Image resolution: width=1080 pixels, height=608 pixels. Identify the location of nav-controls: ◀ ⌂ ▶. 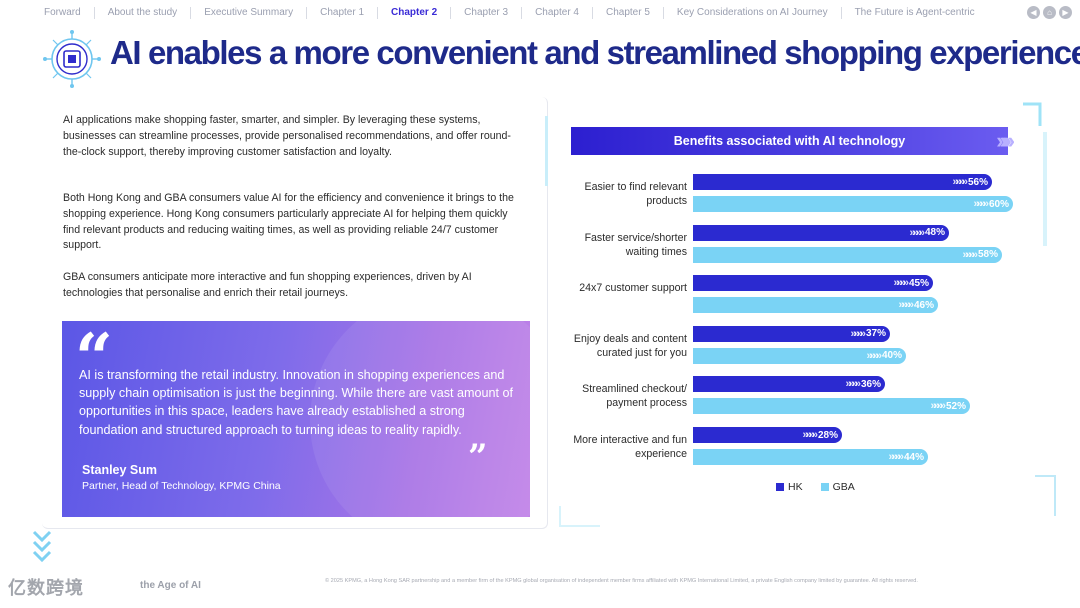
(1049, 12).